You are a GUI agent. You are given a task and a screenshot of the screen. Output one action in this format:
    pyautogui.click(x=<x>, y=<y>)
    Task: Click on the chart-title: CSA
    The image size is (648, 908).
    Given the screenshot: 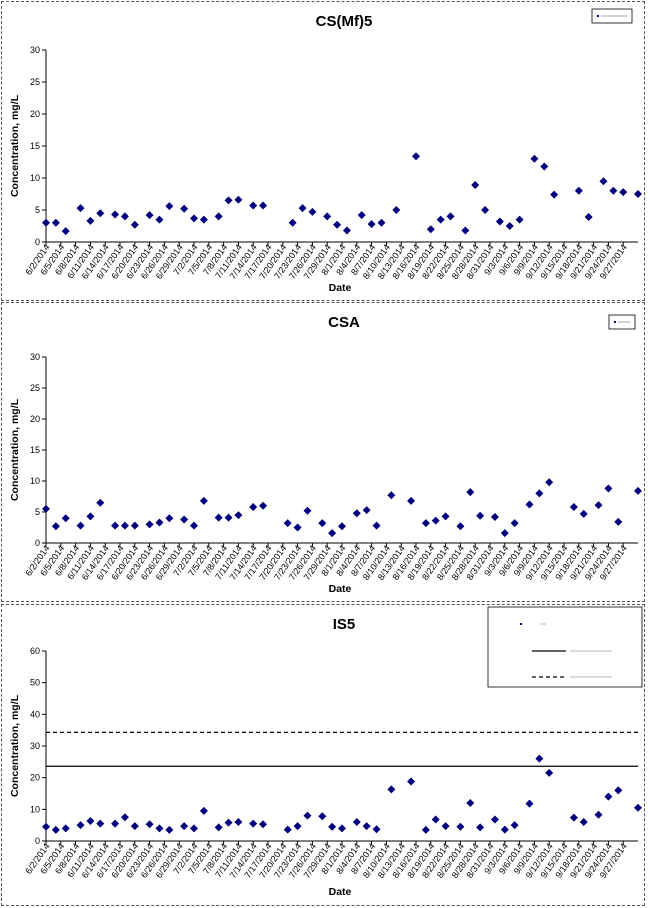 What is the action you would take?
    pyautogui.click(x=344, y=322)
    